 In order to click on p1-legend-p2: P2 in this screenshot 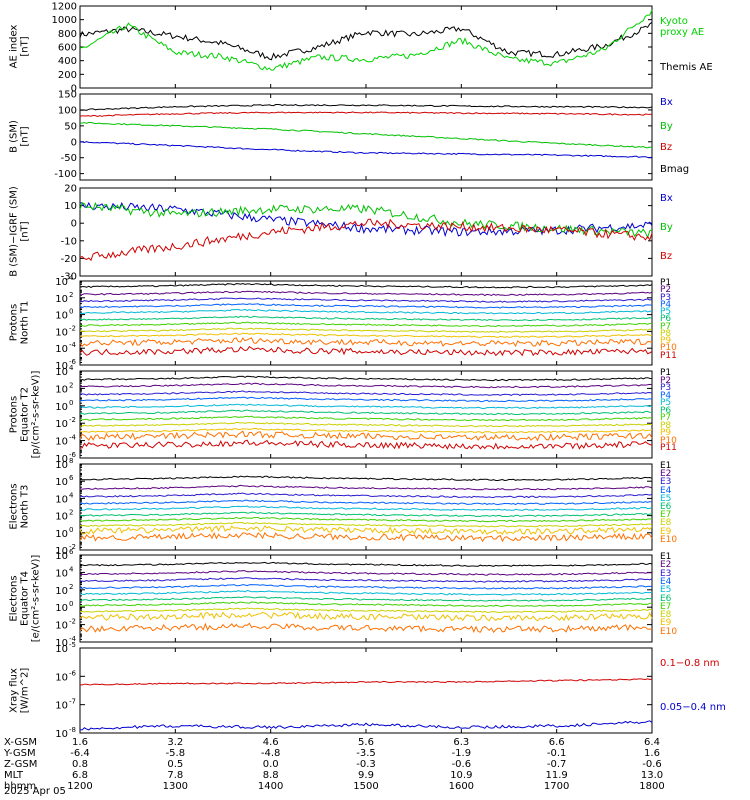, I will do `click(666, 290)`.